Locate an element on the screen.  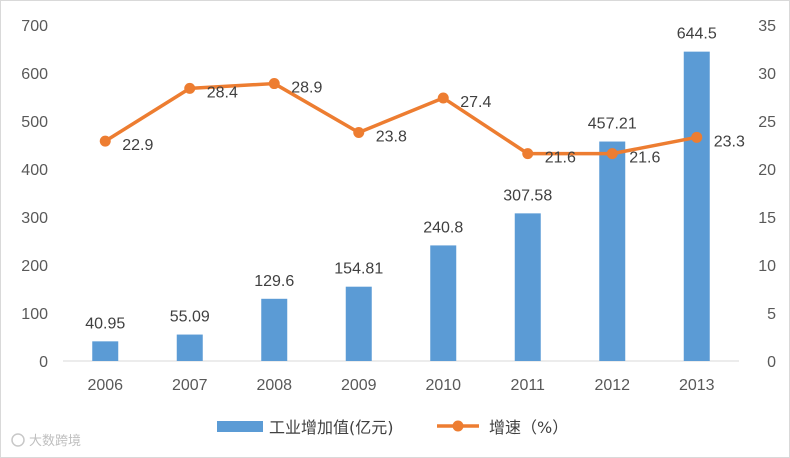
x-axis-tick-label: 2011 is located at coordinates (528, 385).